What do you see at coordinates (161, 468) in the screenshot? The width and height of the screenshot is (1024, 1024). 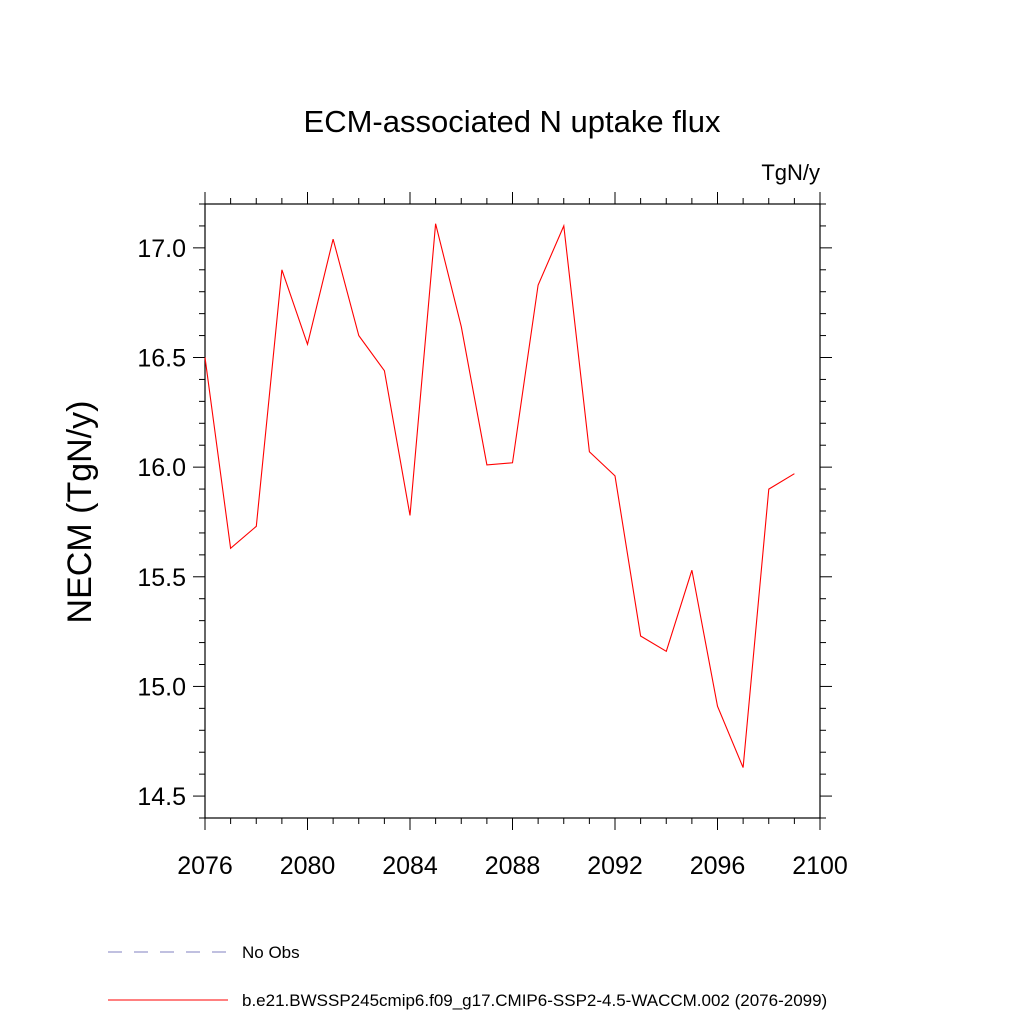 I see `y-tick-label: 16.0` at bounding box center [161, 468].